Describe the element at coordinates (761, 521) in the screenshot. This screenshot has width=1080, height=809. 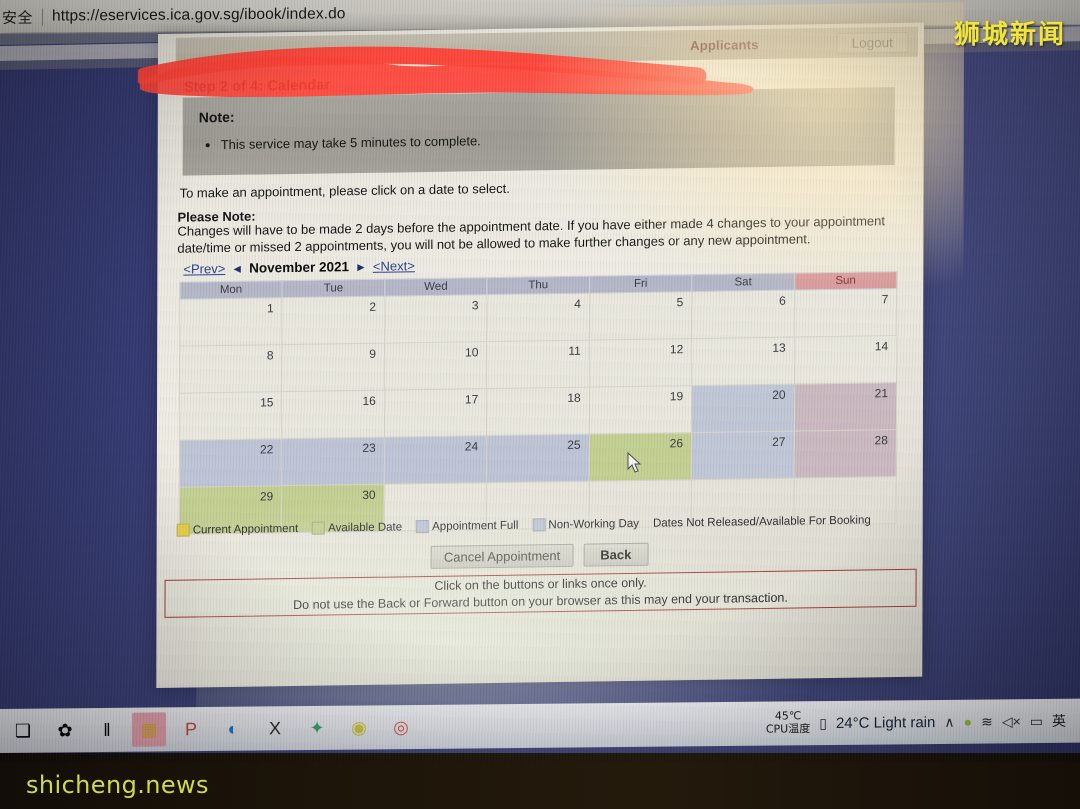
I see `legend-label: Dates Not Released/Available For Booking` at that location.